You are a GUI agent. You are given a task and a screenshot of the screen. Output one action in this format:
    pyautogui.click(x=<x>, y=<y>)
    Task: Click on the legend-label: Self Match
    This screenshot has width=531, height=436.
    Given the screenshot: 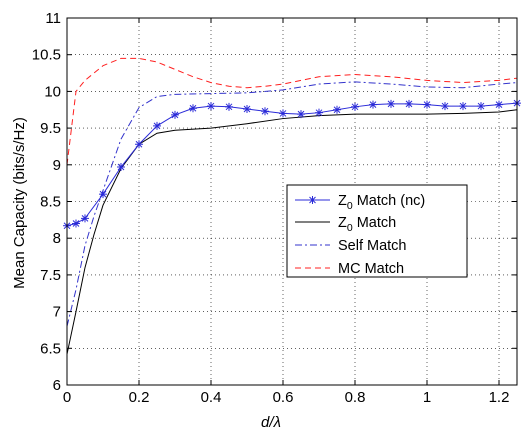 What is the action you would take?
    pyautogui.click(x=372, y=246)
    